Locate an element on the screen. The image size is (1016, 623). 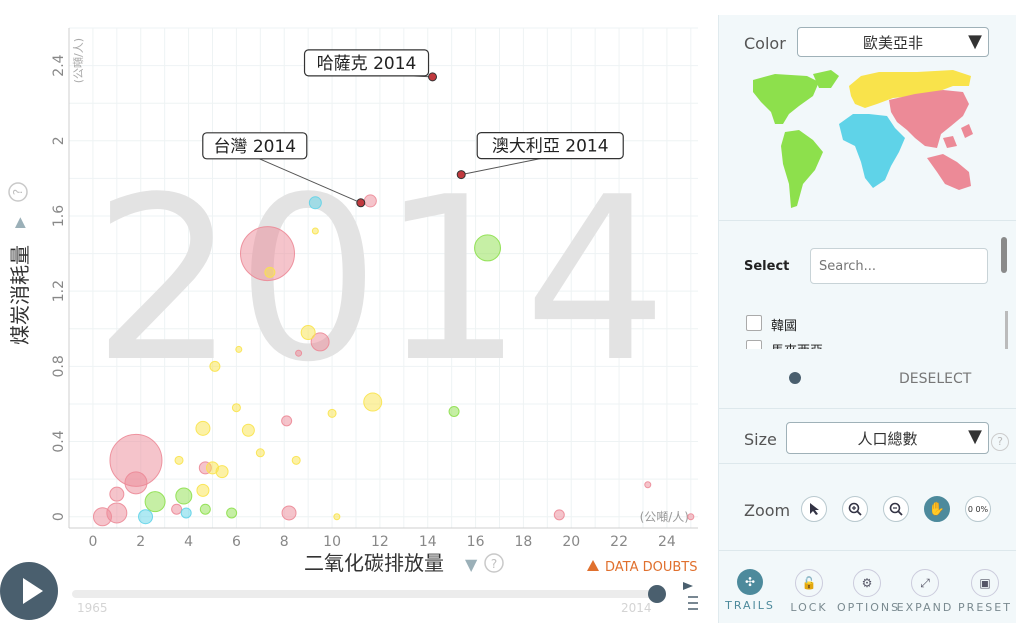
x-tick-label: 20 is located at coordinates (571, 542).